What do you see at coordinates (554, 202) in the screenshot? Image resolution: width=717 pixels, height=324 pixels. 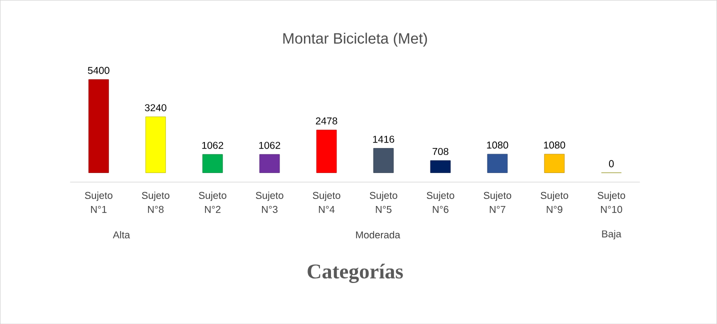 I see `x-tick-label: Sujeto N°9` at bounding box center [554, 202].